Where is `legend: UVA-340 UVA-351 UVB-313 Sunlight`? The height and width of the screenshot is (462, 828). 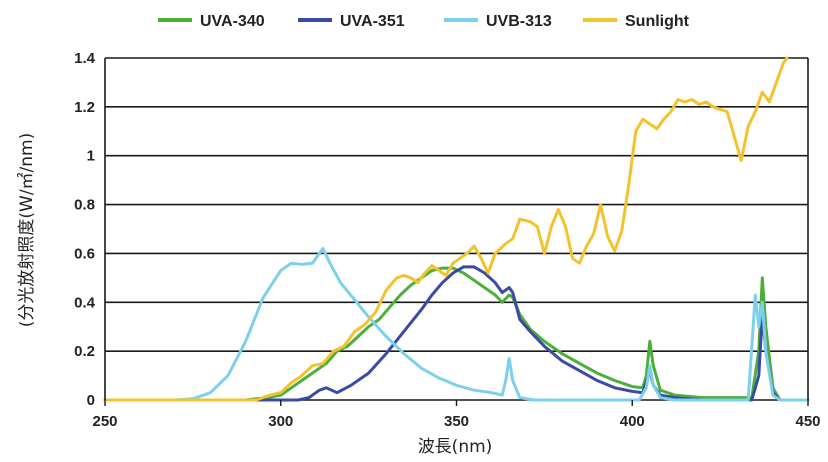
legend: UVA-340 UVA-351 UVB-313 Sunlight is located at coordinates (424, 21).